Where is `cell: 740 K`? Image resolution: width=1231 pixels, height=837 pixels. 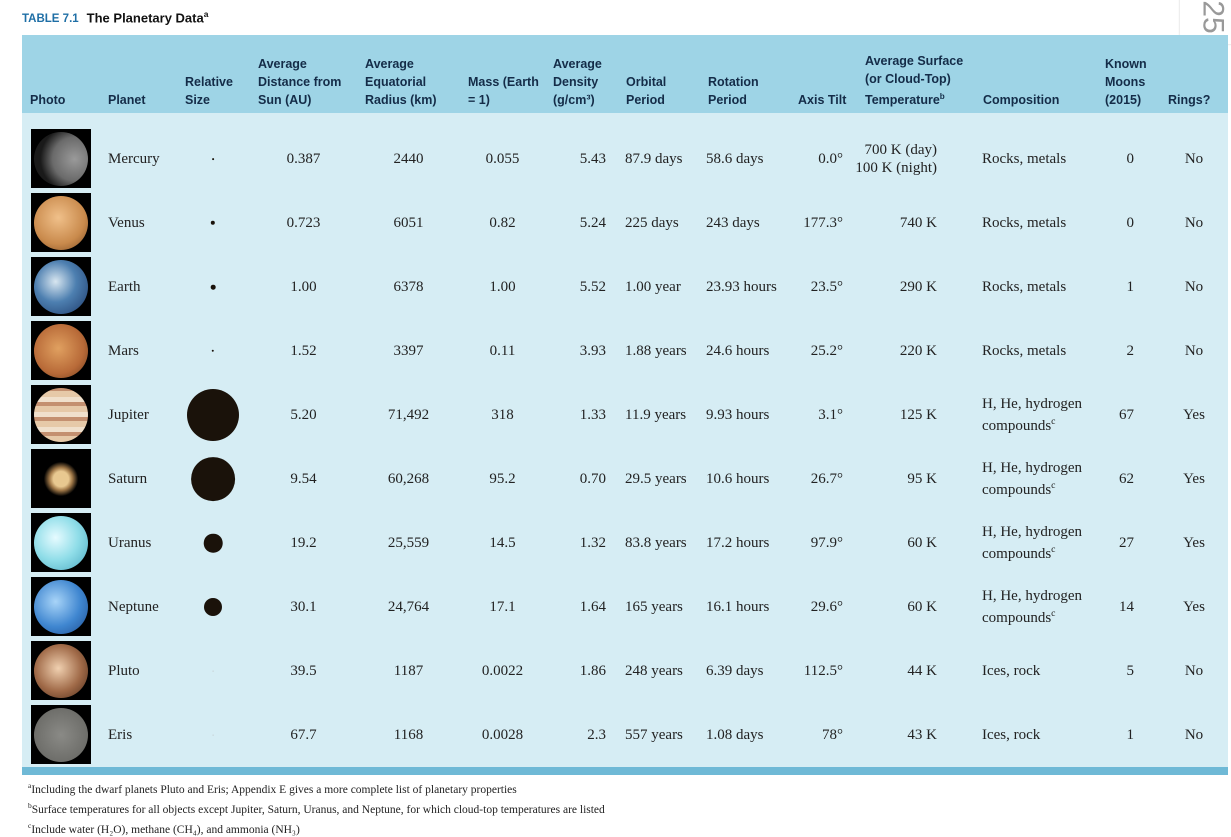 cell: 740 K is located at coordinates (918, 223).